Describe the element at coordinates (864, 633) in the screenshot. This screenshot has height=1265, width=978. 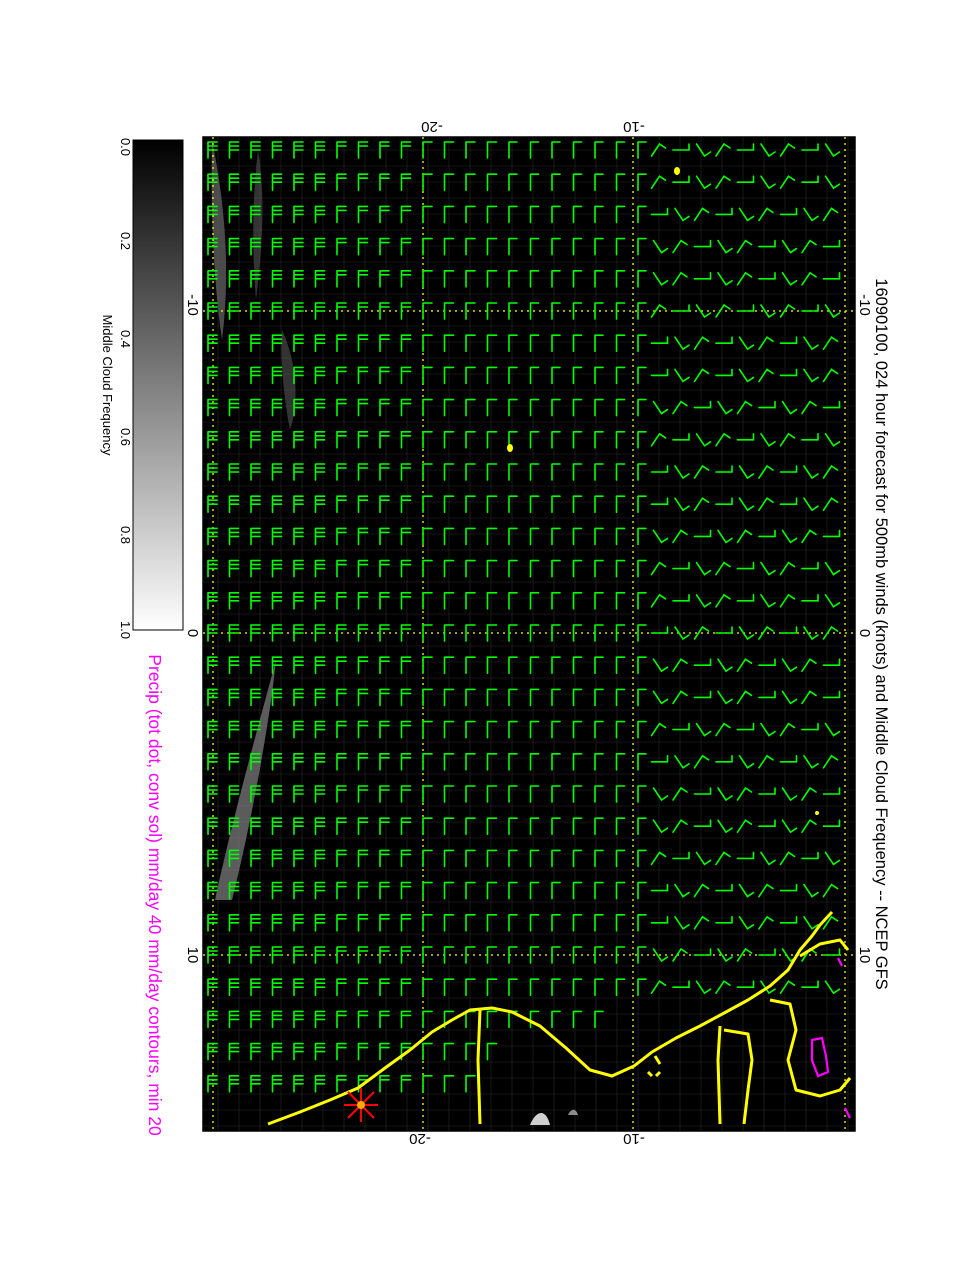
I see `lat-tick-right: 0` at that location.